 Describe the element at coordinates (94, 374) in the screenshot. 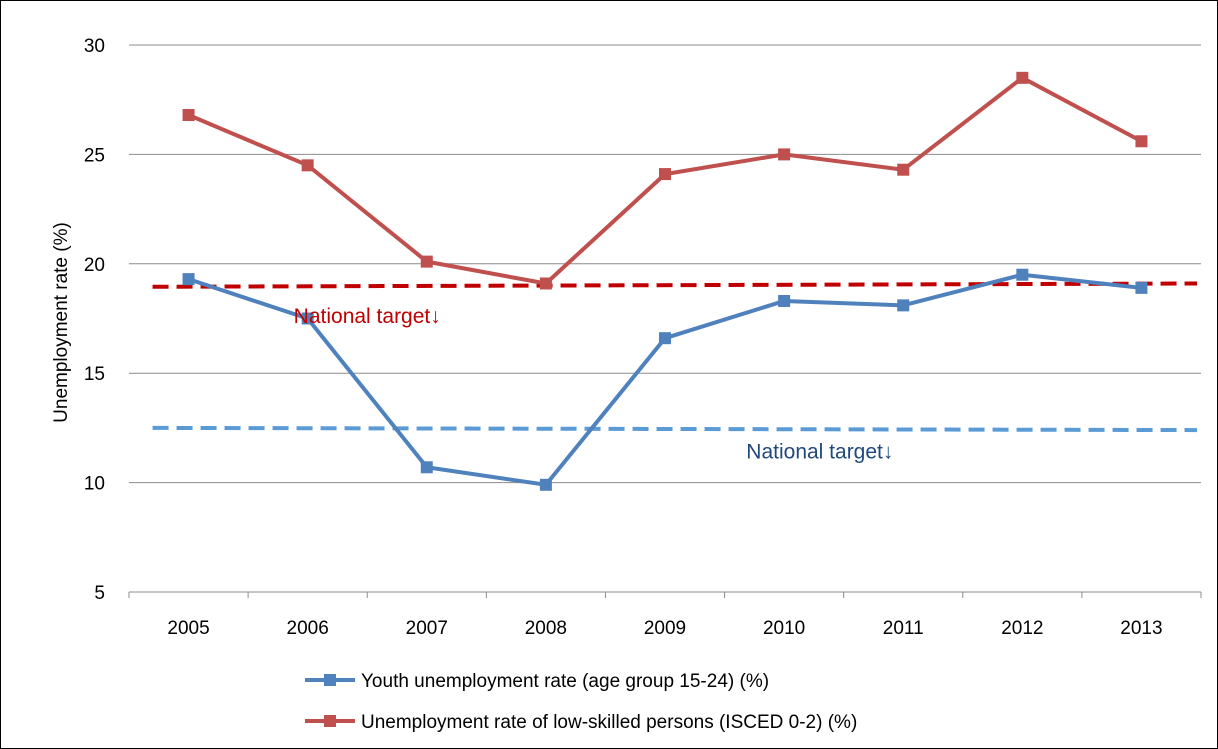

I see `y-tick-label: 15` at that location.